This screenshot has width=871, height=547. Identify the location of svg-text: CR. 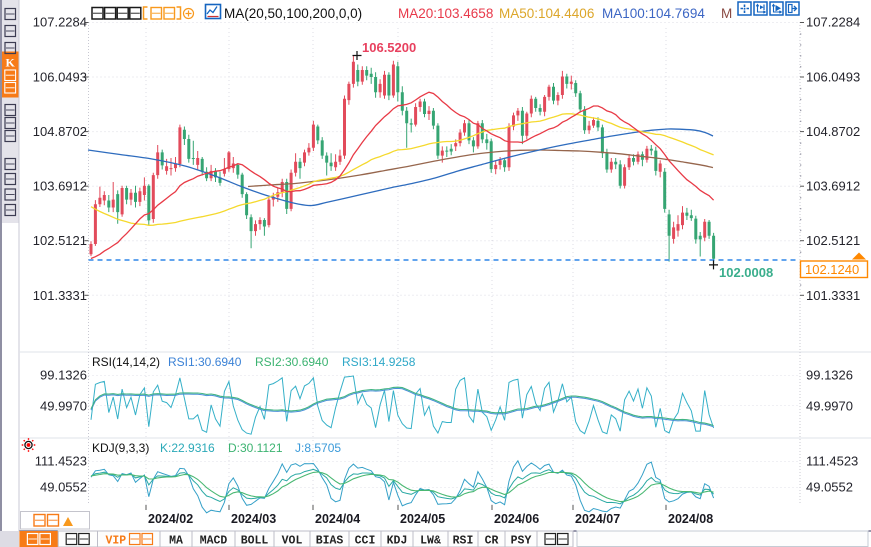
(492, 541).